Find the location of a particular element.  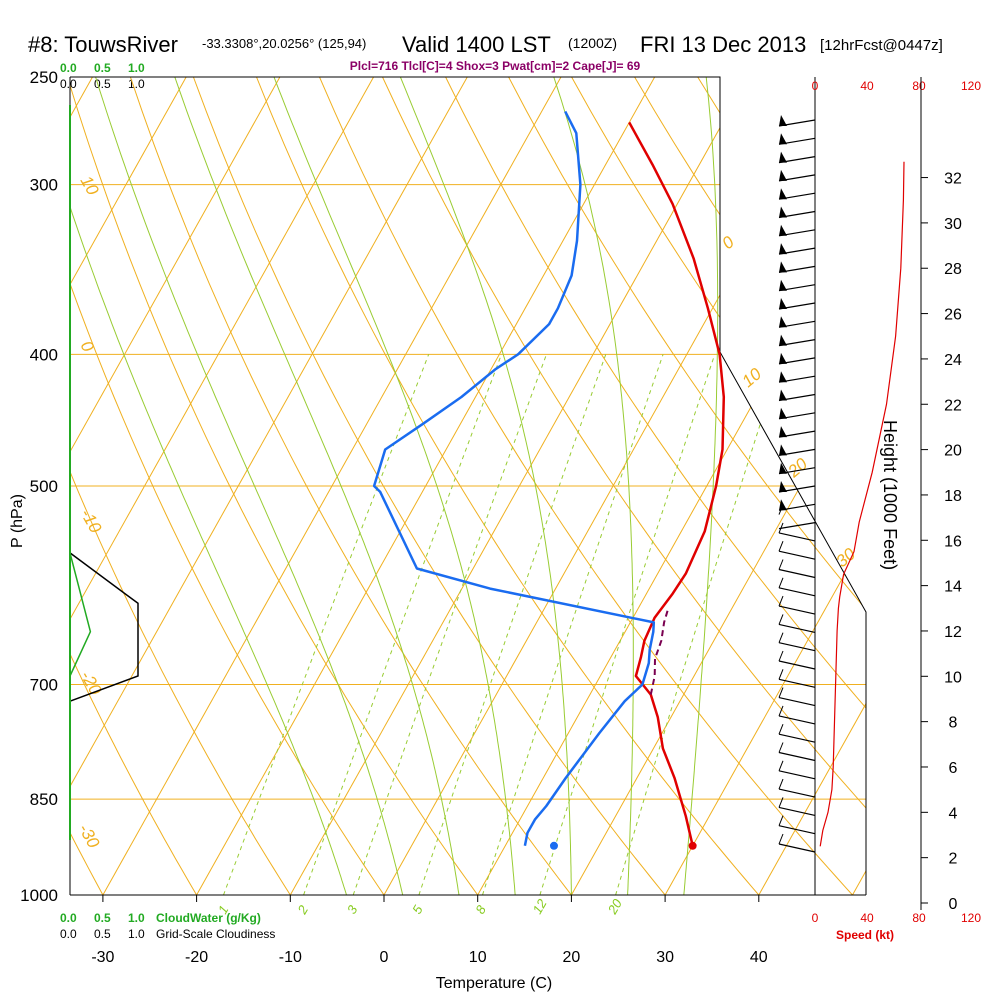

parcel-trace-line is located at coordinates (659, 651).